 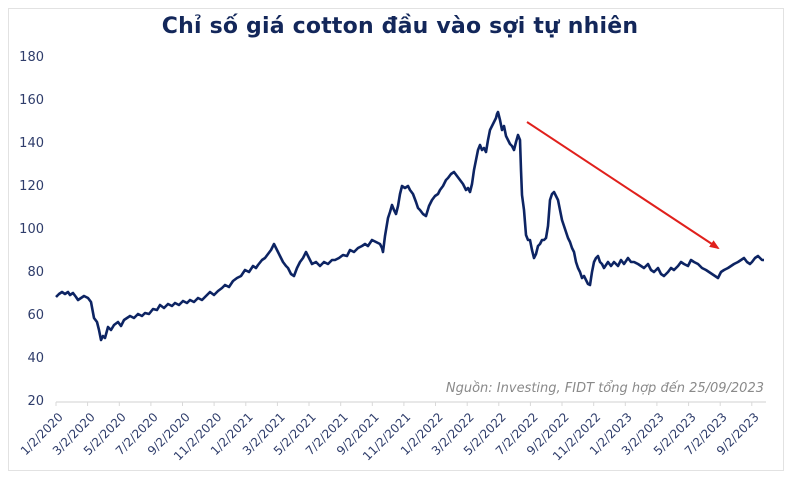 What do you see at coordinates (35, 358) in the screenshot?
I see `y-tick-label: 40` at bounding box center [35, 358].